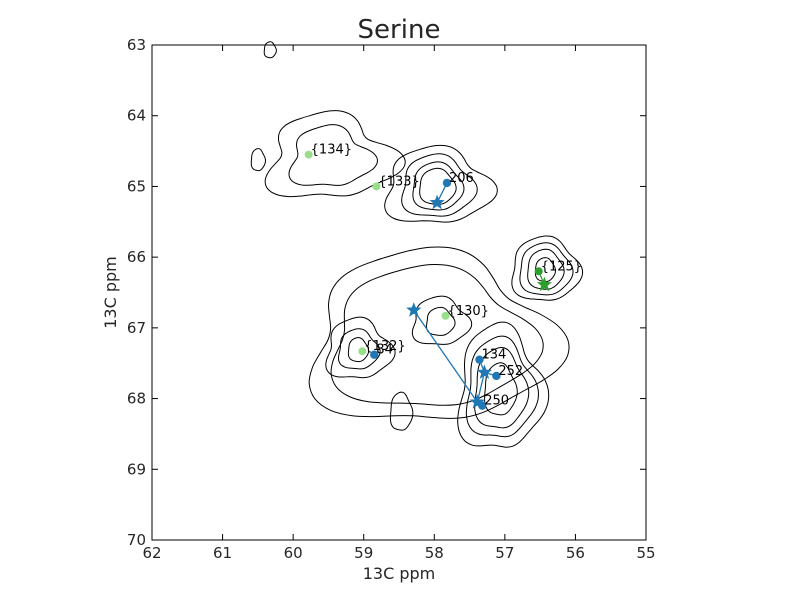 This screenshot has height=604, width=800. I want to click on point-label: 134, so click(493, 355).